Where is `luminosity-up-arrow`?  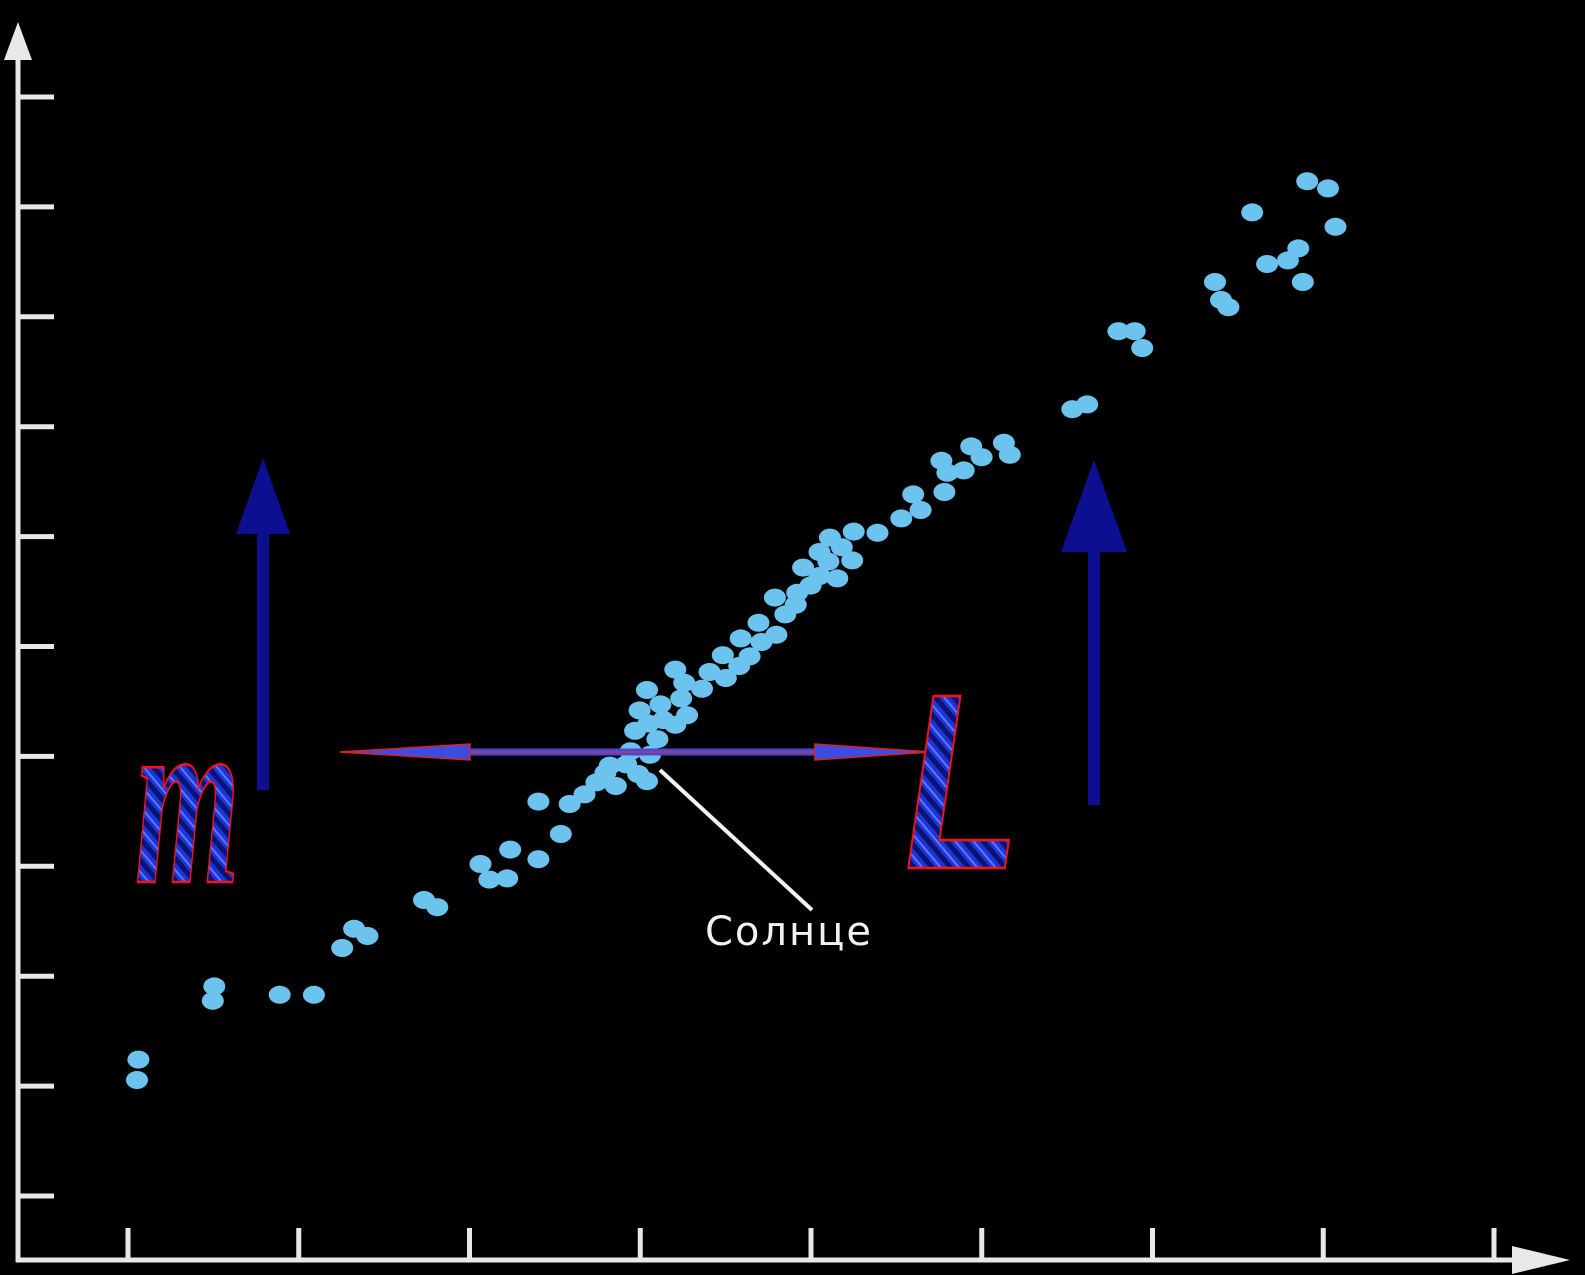 luminosity-up-arrow is located at coordinates (1094, 632).